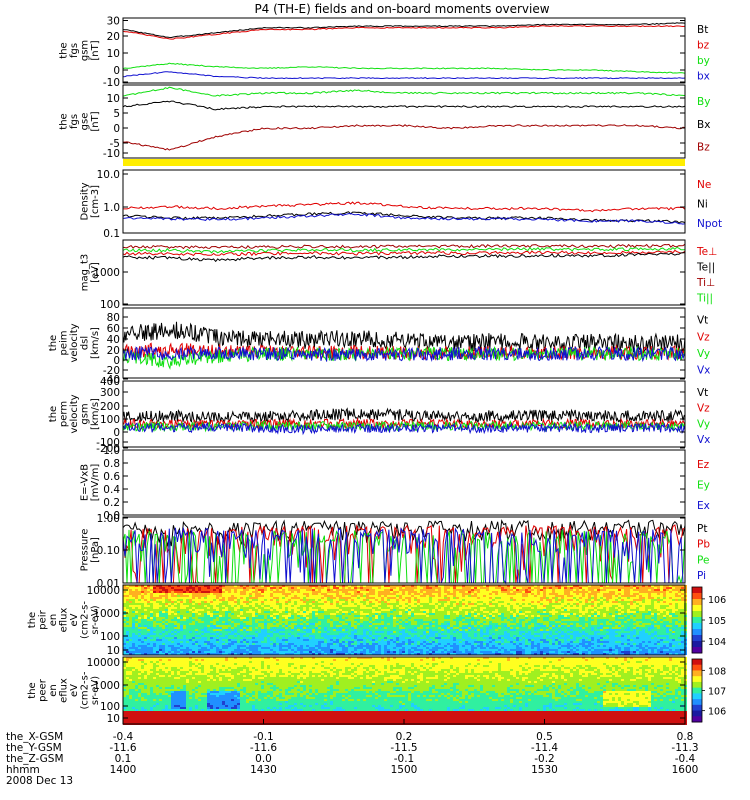 The height and width of the screenshot is (800, 750). I want to click on y-tick-label: 1000, so click(106, 273).